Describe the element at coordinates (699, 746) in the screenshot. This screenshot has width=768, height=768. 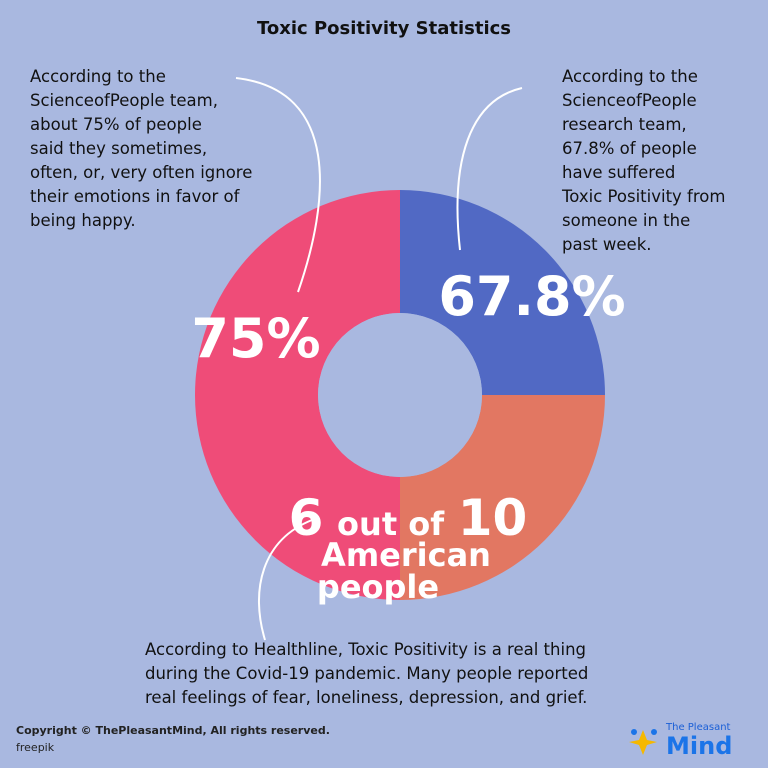
I see `logo-text-big: Mind` at that location.